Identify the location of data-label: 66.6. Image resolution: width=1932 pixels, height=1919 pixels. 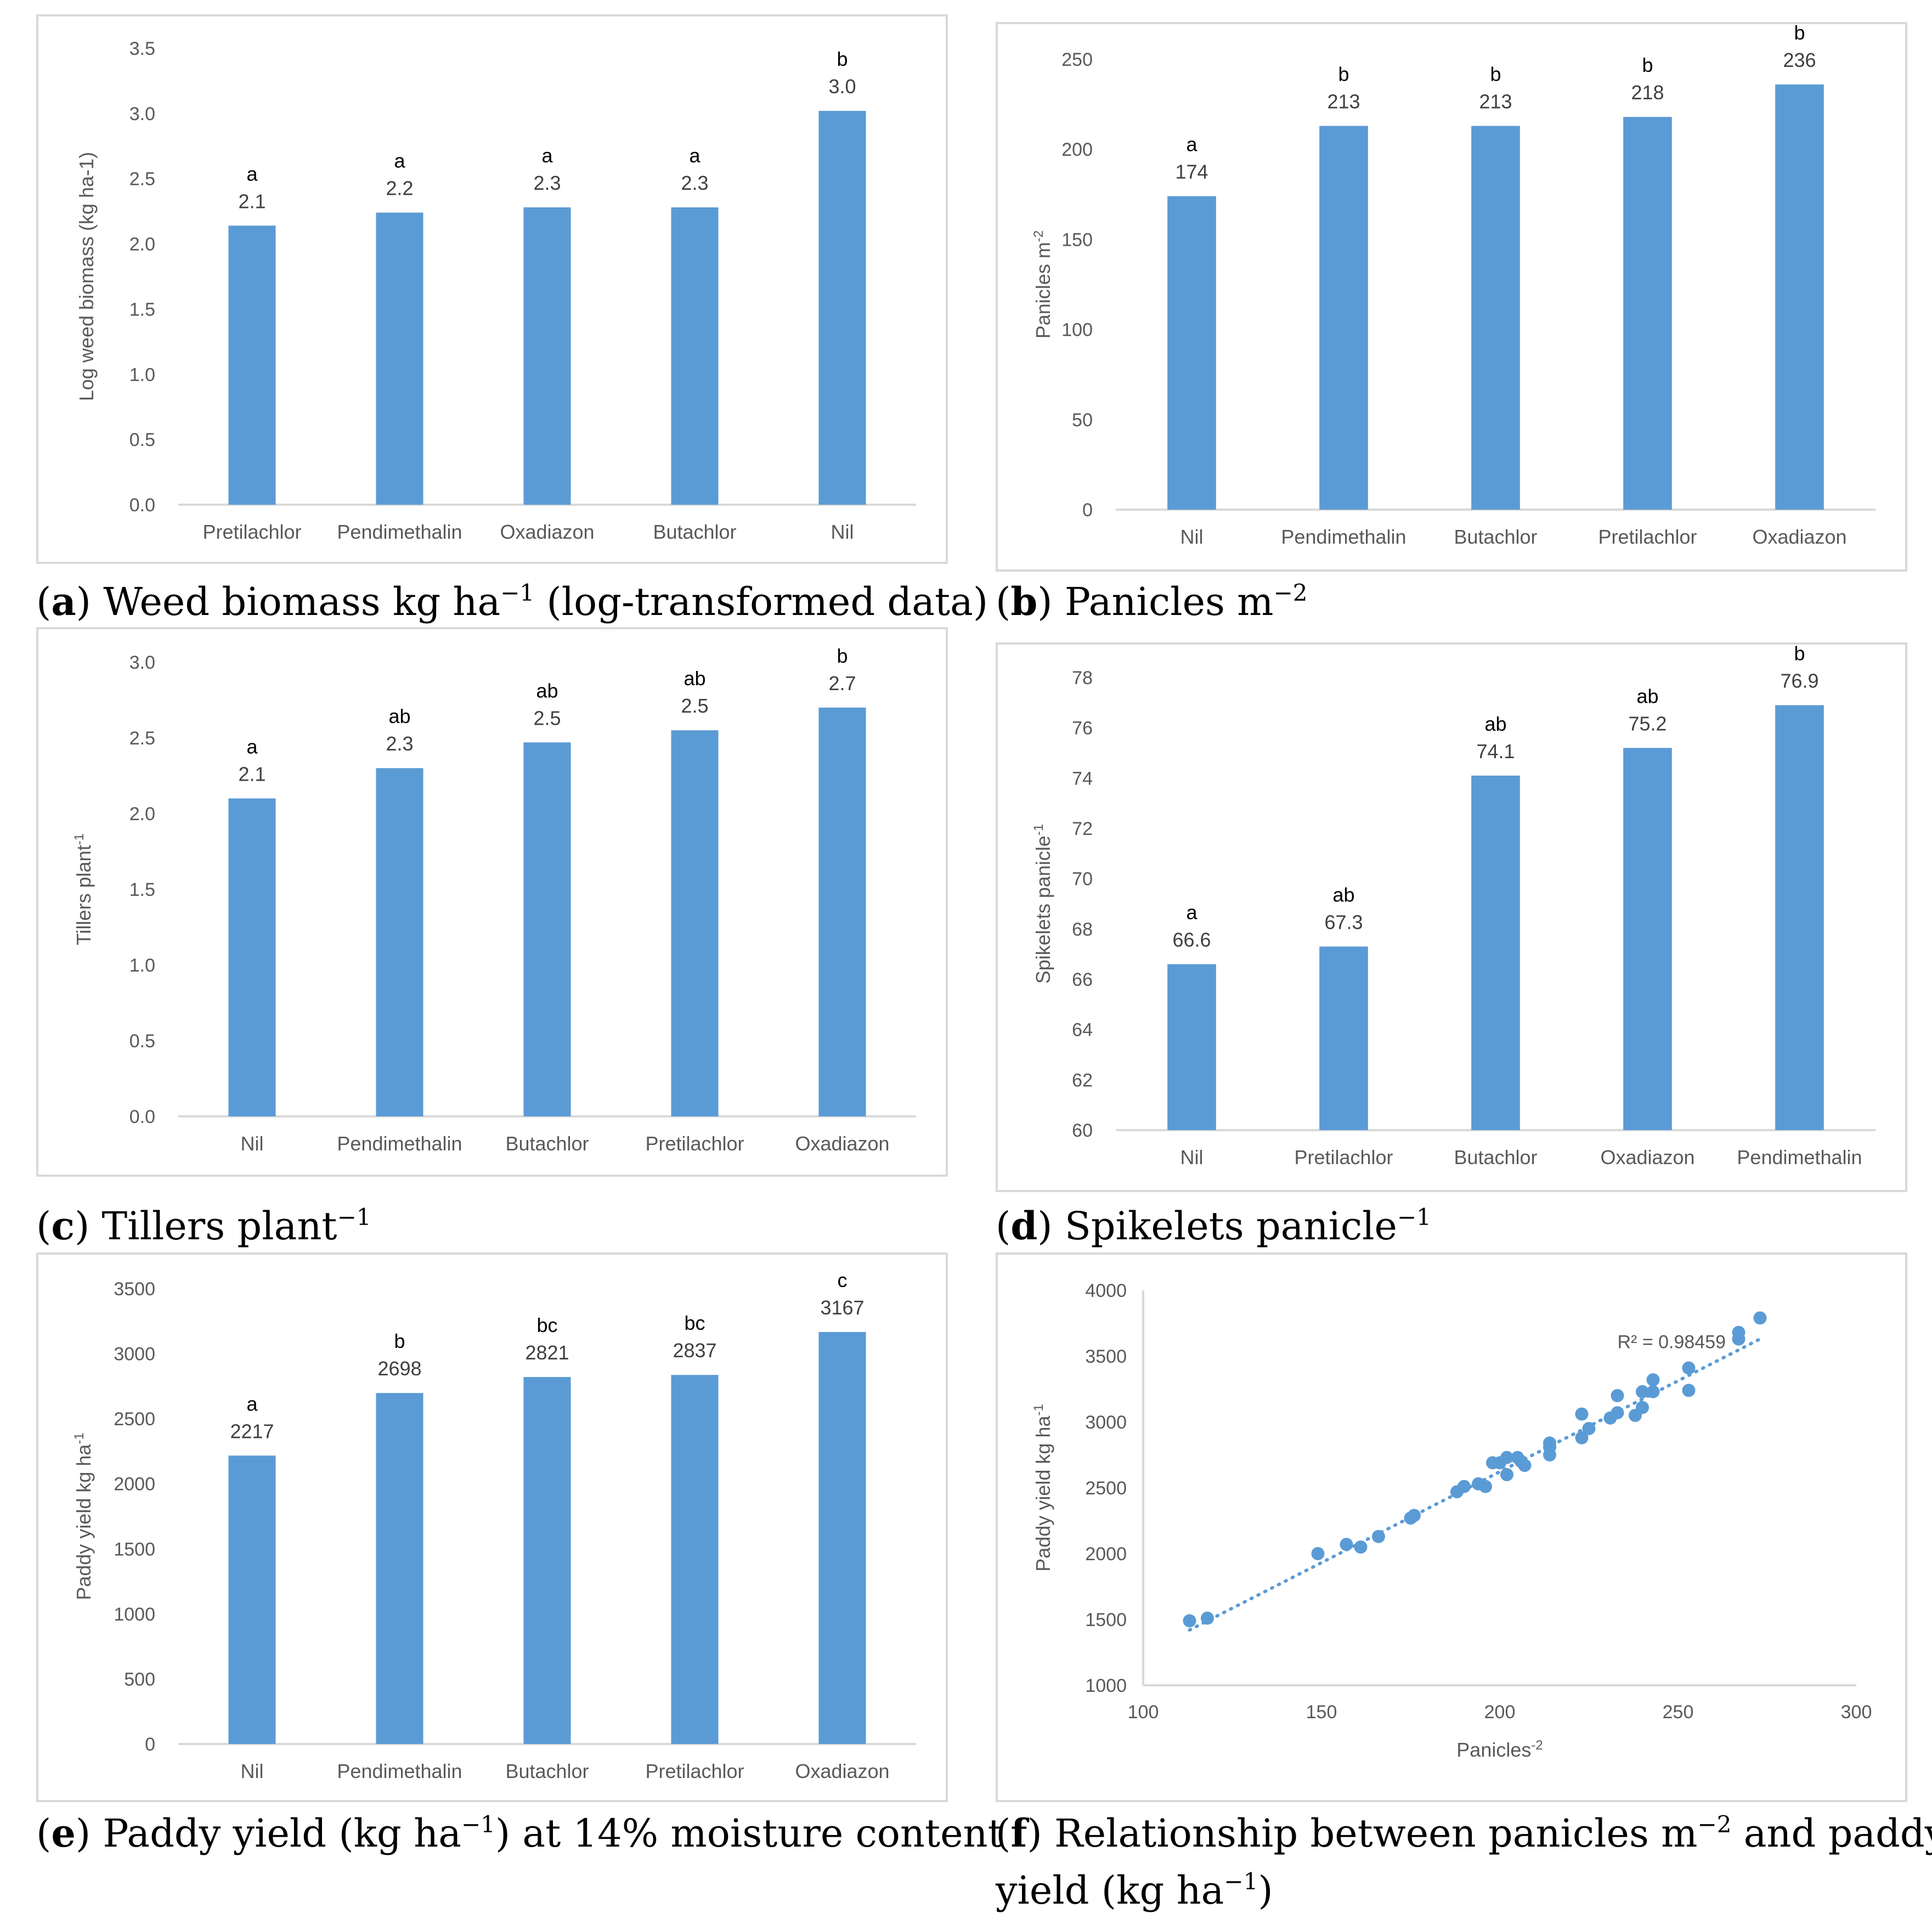
(1191, 940).